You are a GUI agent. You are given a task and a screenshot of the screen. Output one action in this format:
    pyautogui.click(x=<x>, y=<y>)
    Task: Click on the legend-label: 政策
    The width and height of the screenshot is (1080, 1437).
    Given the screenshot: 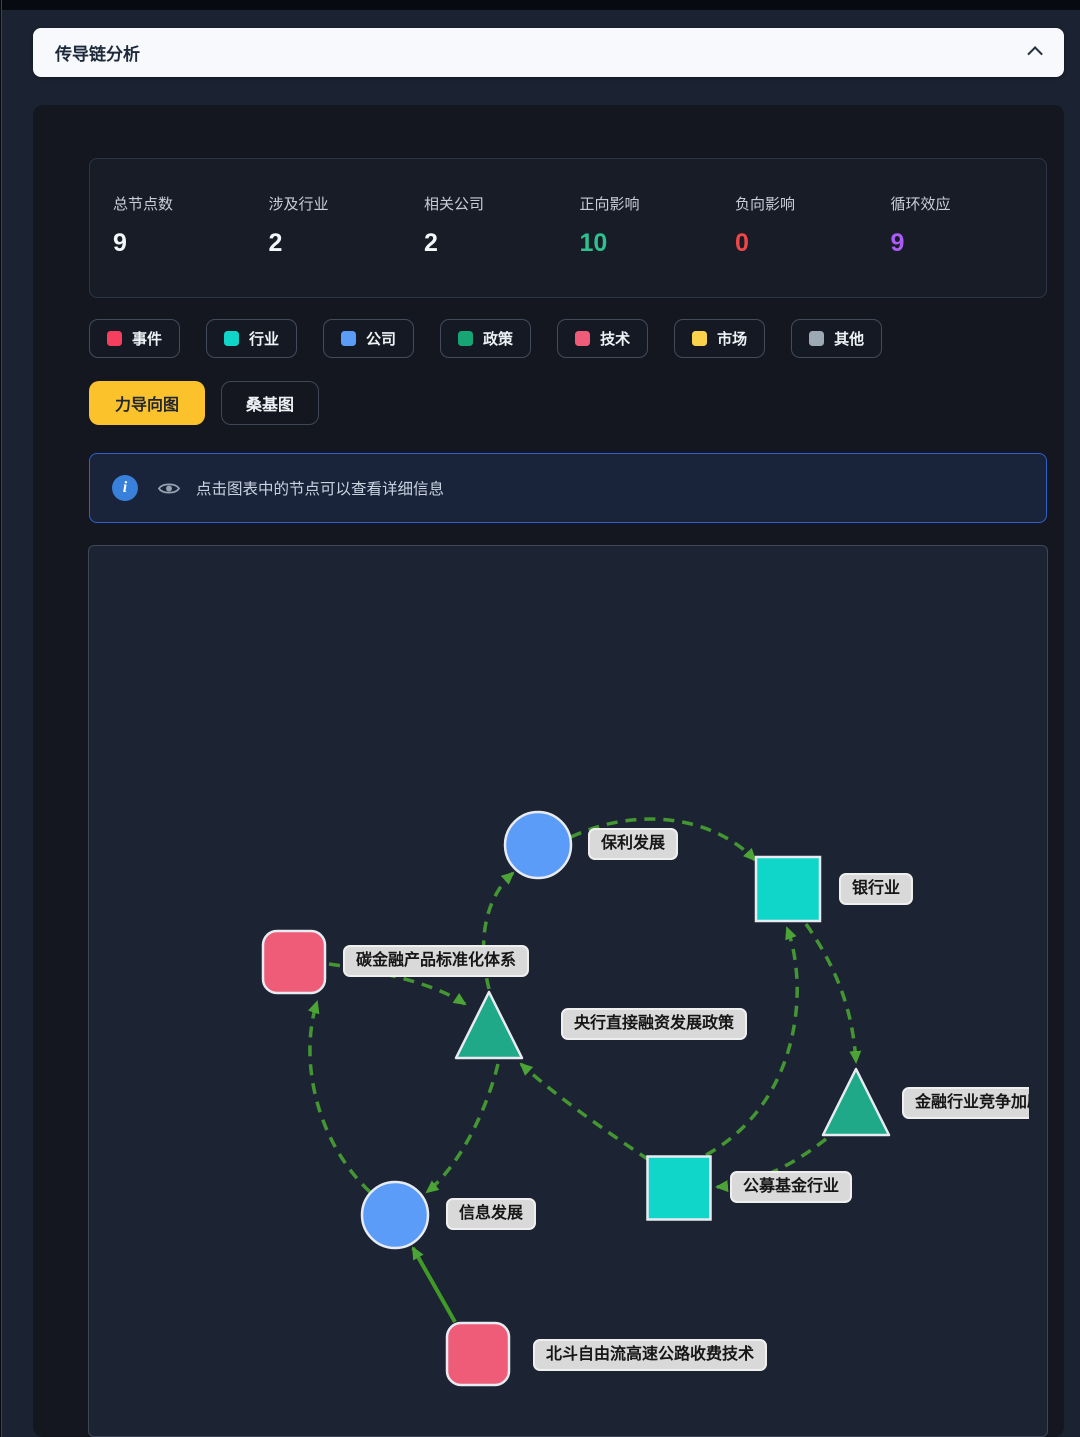 What is the action you would take?
    pyautogui.click(x=498, y=339)
    